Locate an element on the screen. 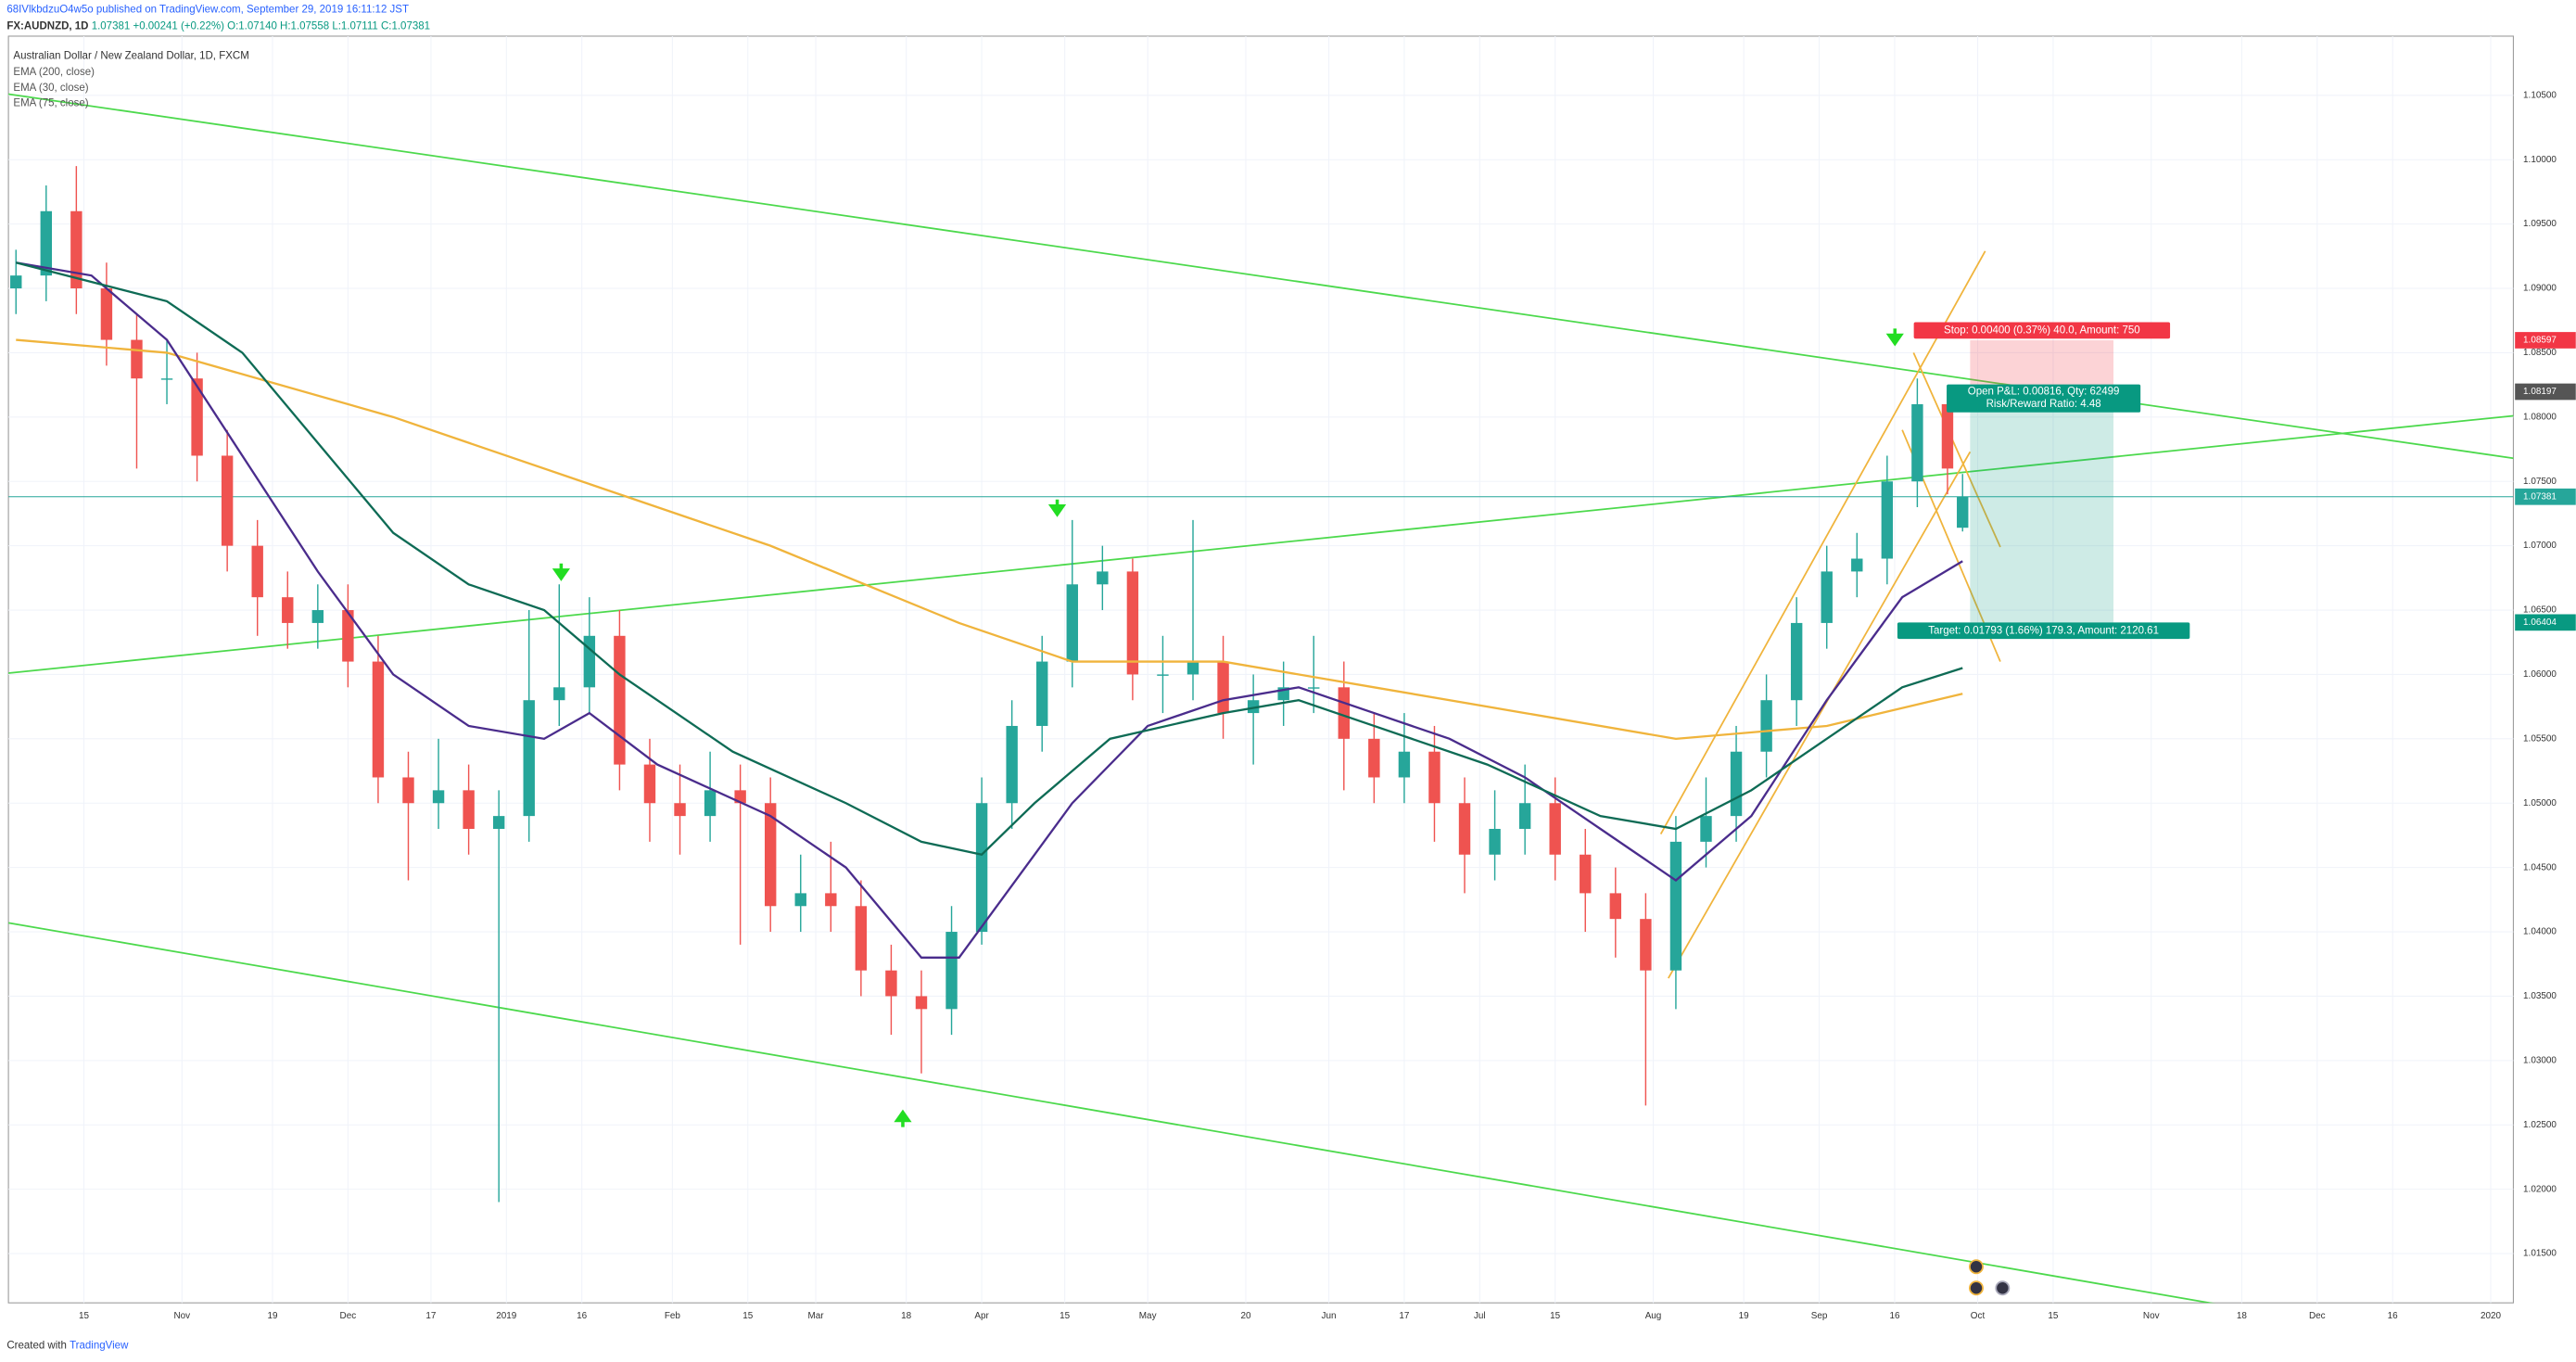 This screenshot has width=2576, height=1362. change: +0.00241 (+0.22%) is located at coordinates (178, 26).